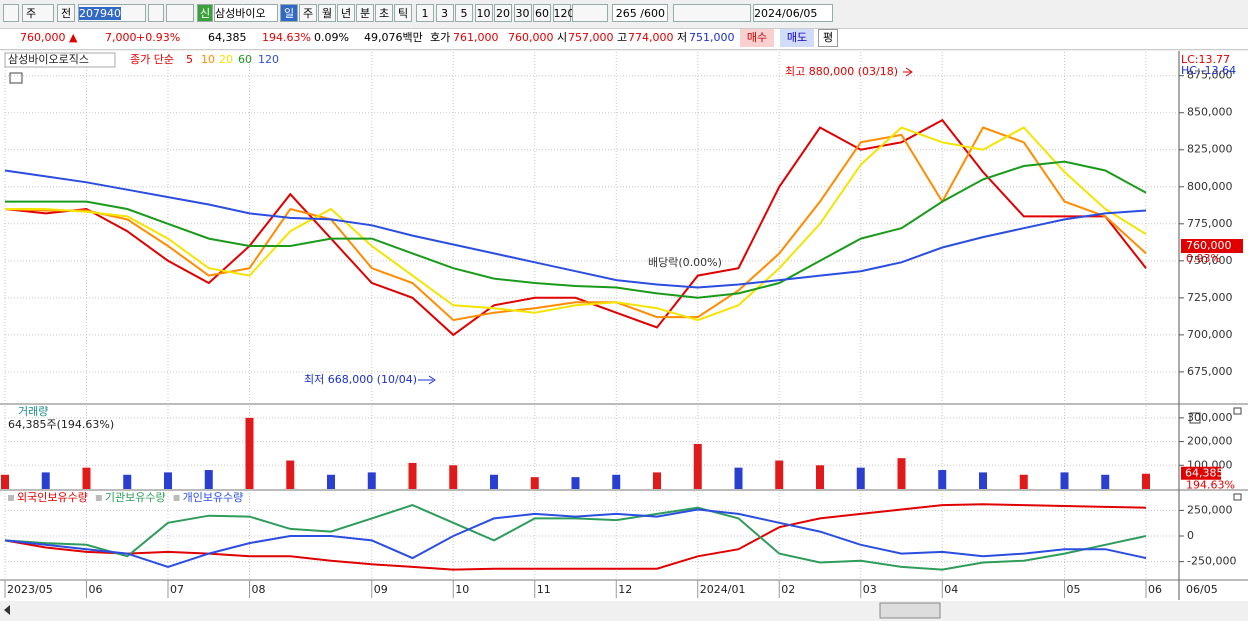 This screenshot has width=1248, height=621. What do you see at coordinates (1210, 334) in the screenshot?
I see `y-tick-label: 700,000` at bounding box center [1210, 334].